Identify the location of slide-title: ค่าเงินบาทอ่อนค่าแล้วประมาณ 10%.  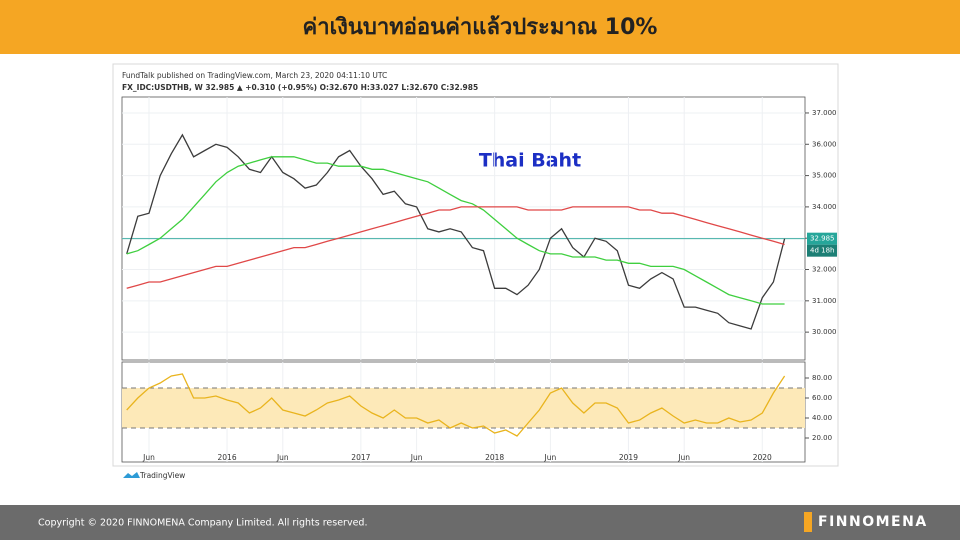
(480, 27).